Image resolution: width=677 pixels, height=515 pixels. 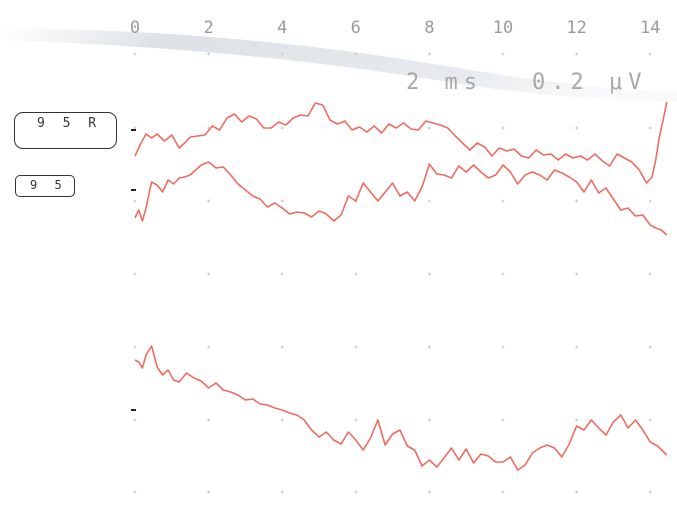 What do you see at coordinates (356, 28) in the screenshot?
I see `x-tick-label: 6` at bounding box center [356, 28].